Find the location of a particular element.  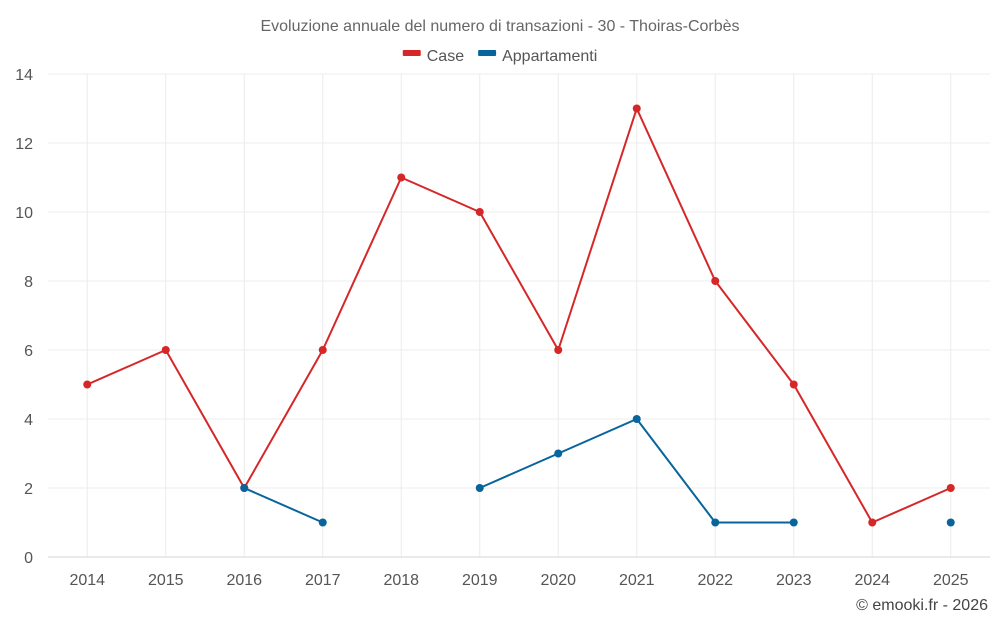

x-tick-label: 2017 is located at coordinates (323, 580).